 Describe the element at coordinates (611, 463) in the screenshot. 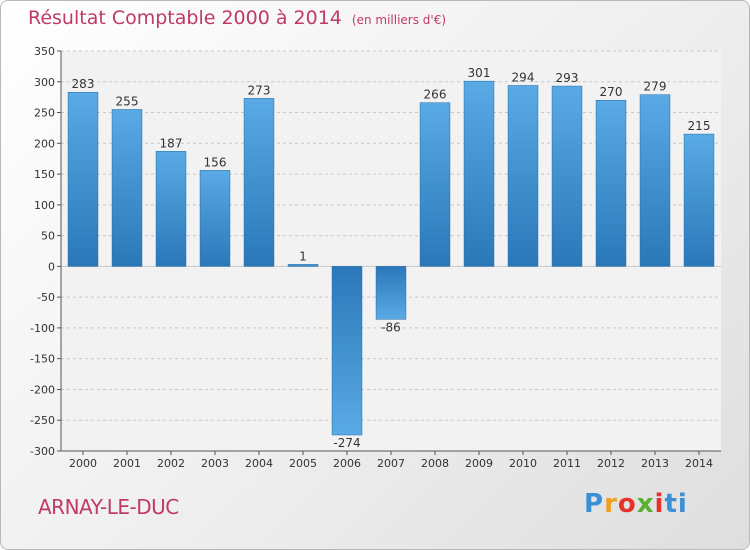

I see `x-tick-label: 2012` at that location.